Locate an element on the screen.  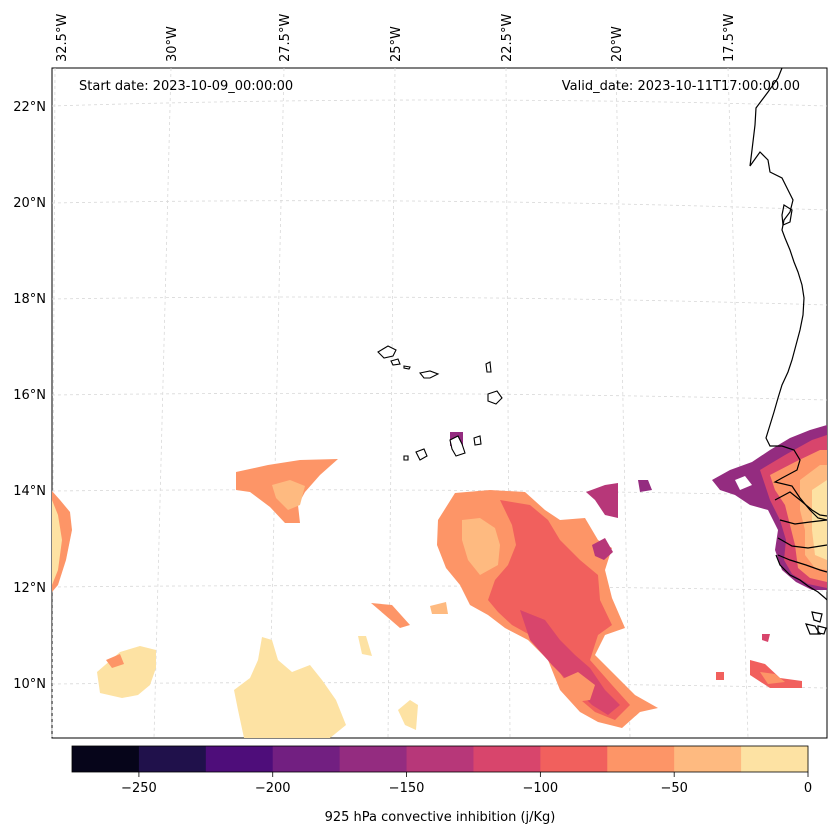
coastline-guinea-bissau is located at coordinates (801, 577).